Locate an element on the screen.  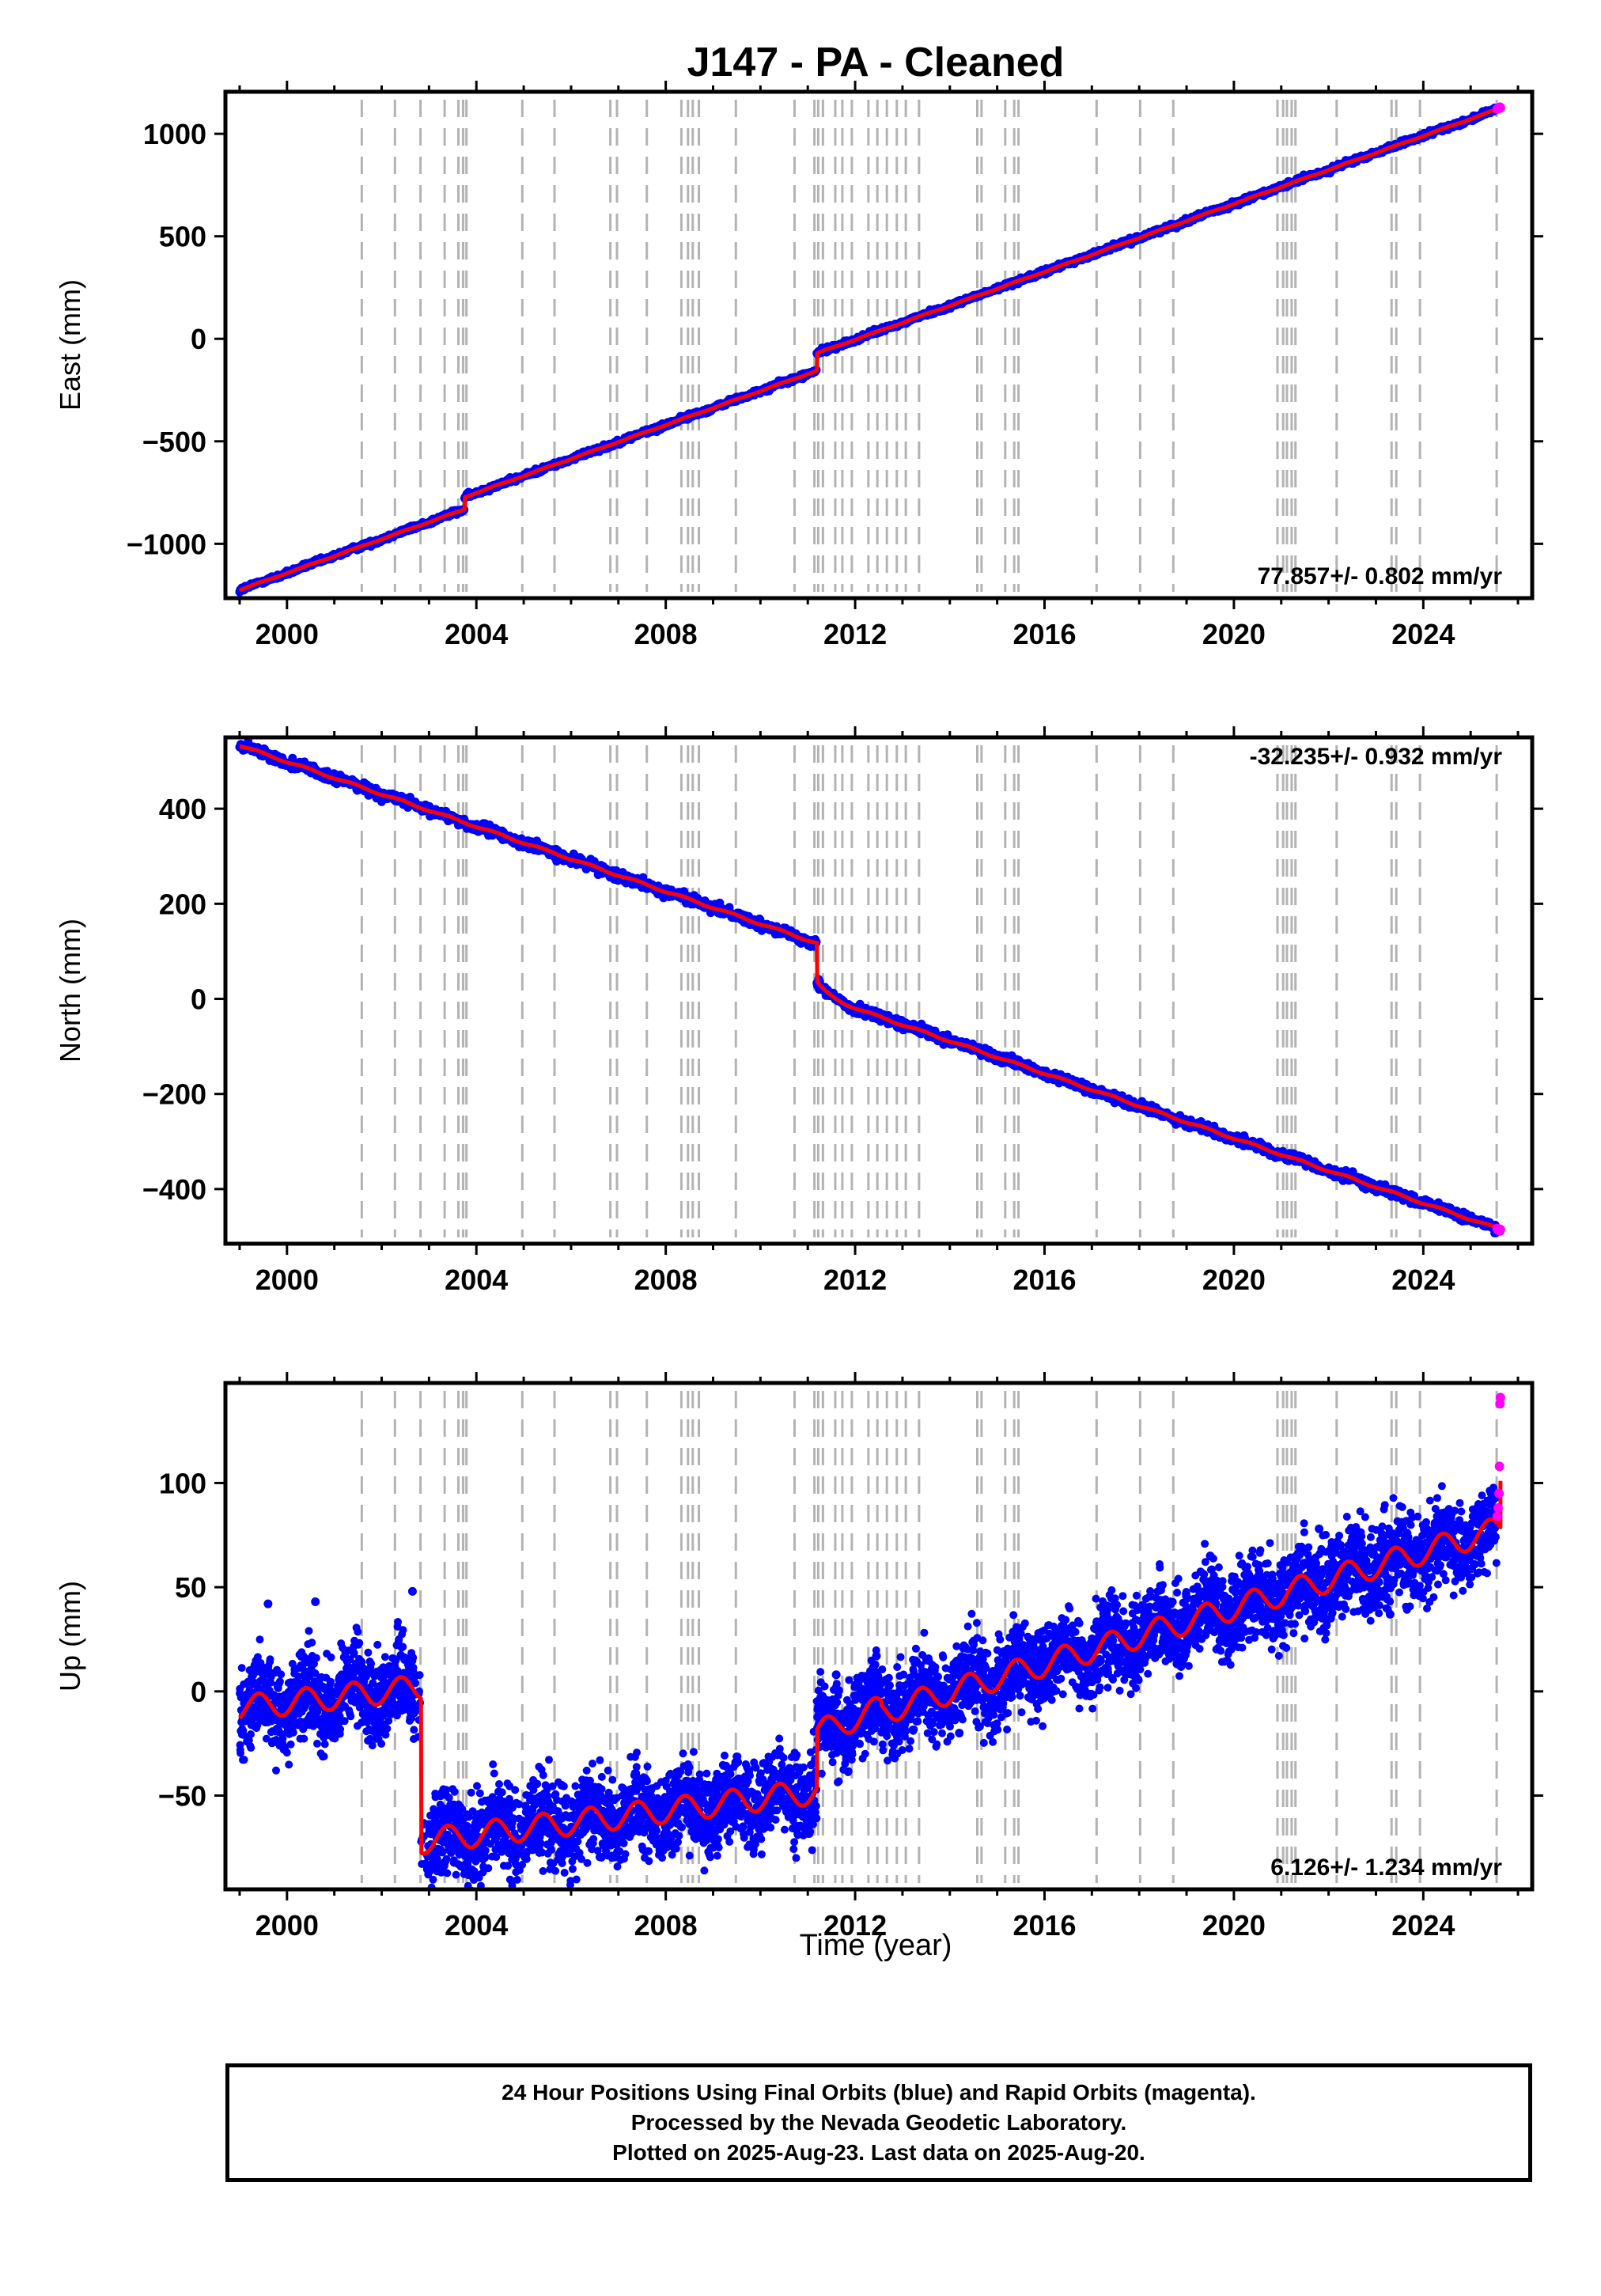
y-tick-label: −500 is located at coordinates (174, 442).